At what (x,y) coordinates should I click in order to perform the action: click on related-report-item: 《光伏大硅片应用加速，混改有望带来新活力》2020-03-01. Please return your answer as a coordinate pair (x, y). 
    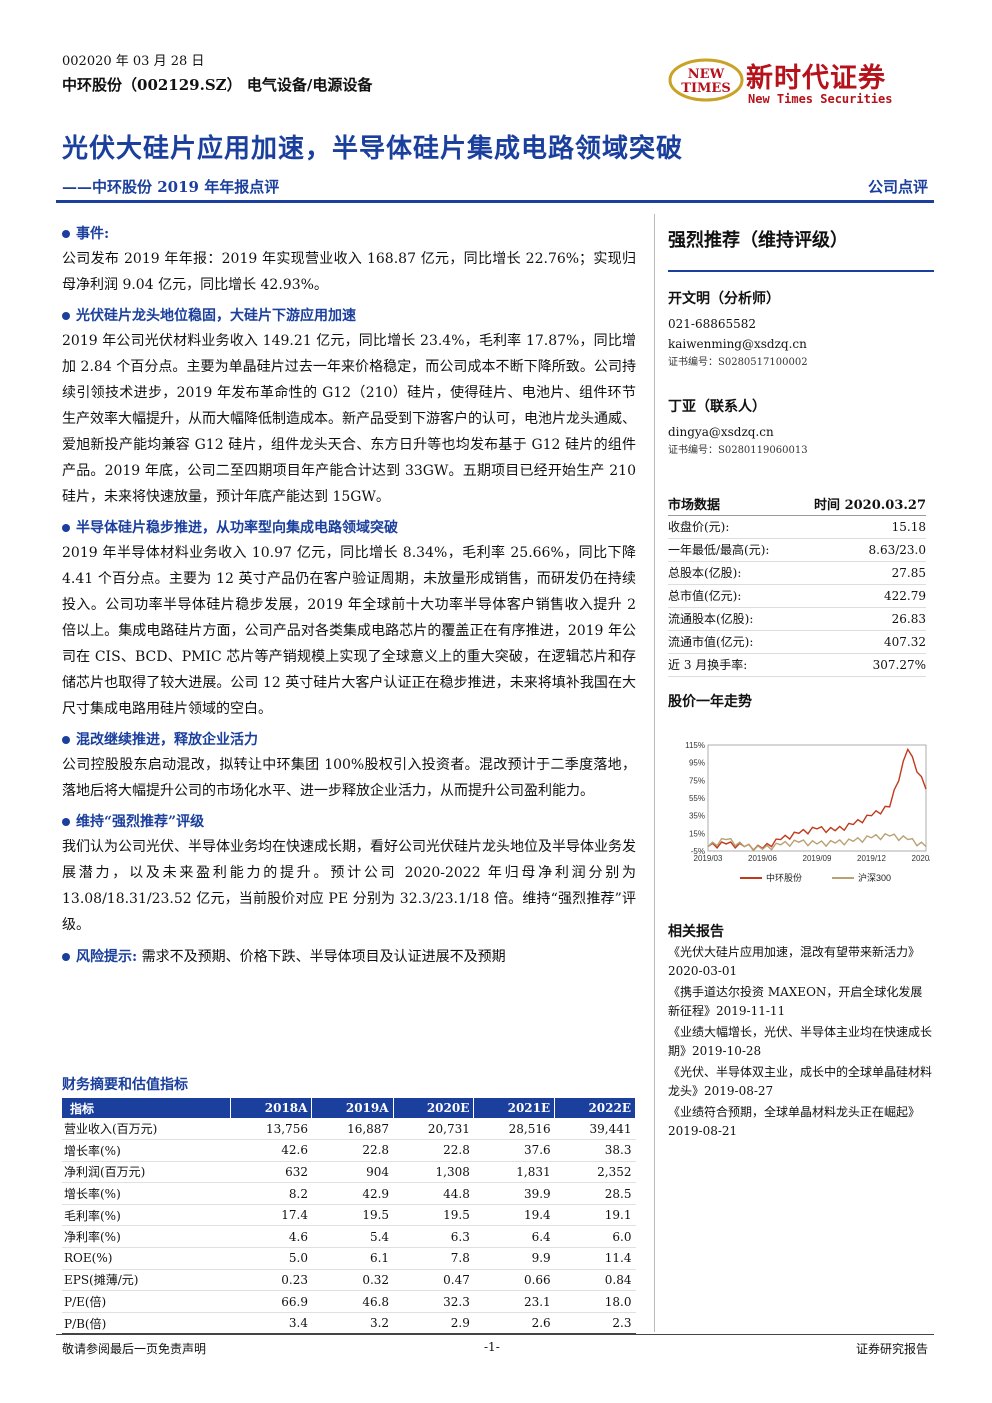
    Looking at the image, I should click on (794, 961).